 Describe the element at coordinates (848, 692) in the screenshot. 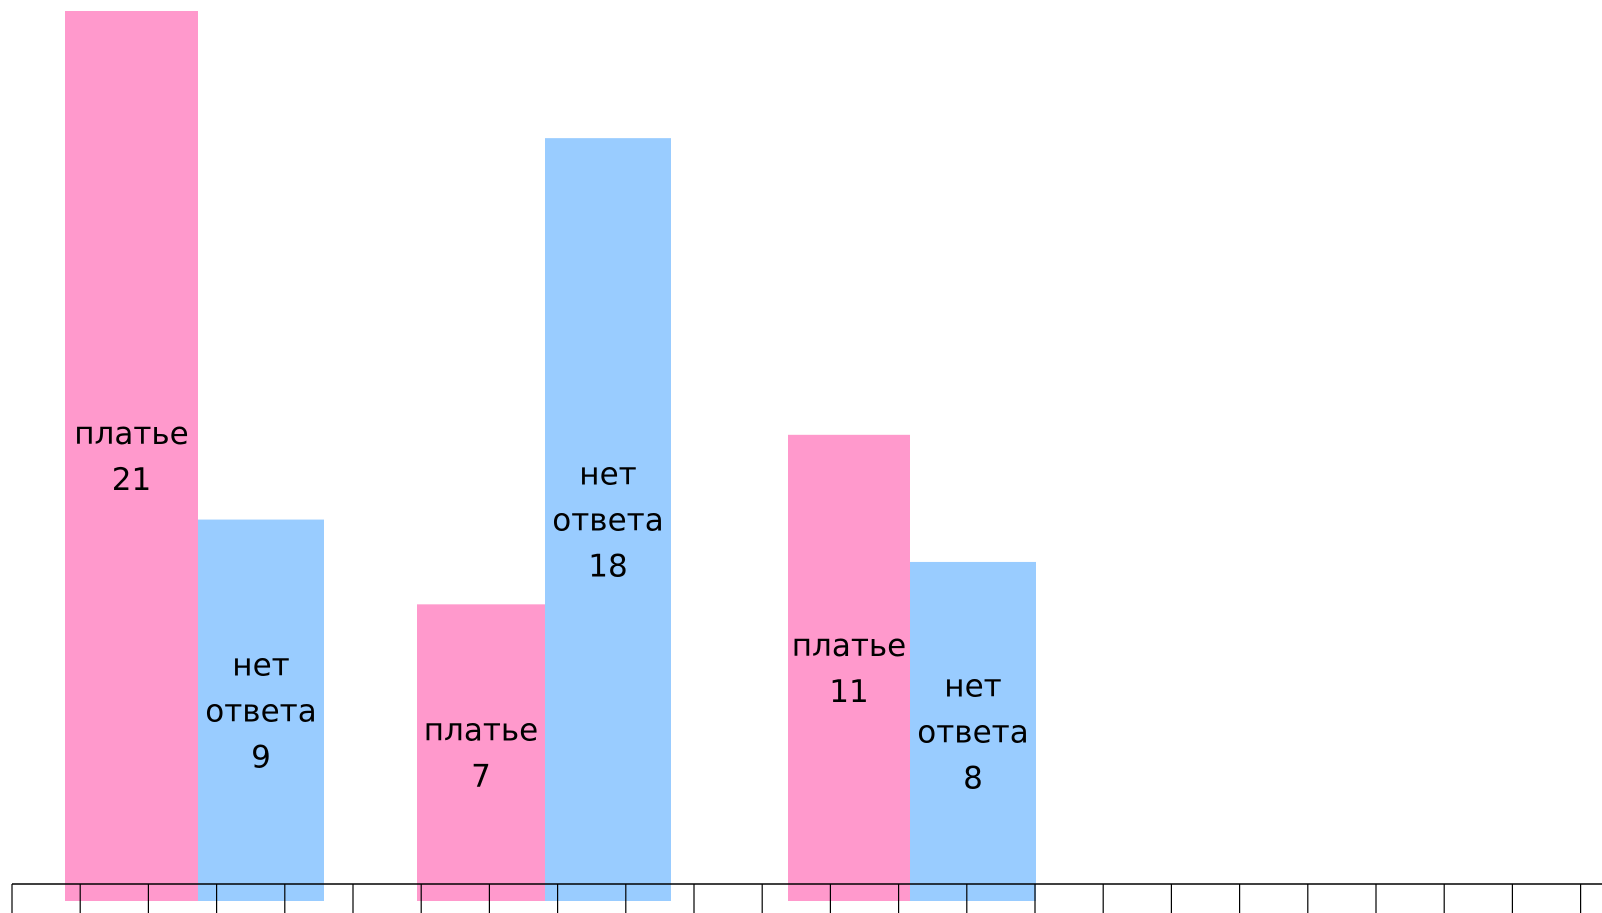

I see `bar-label-line: 11` at that location.